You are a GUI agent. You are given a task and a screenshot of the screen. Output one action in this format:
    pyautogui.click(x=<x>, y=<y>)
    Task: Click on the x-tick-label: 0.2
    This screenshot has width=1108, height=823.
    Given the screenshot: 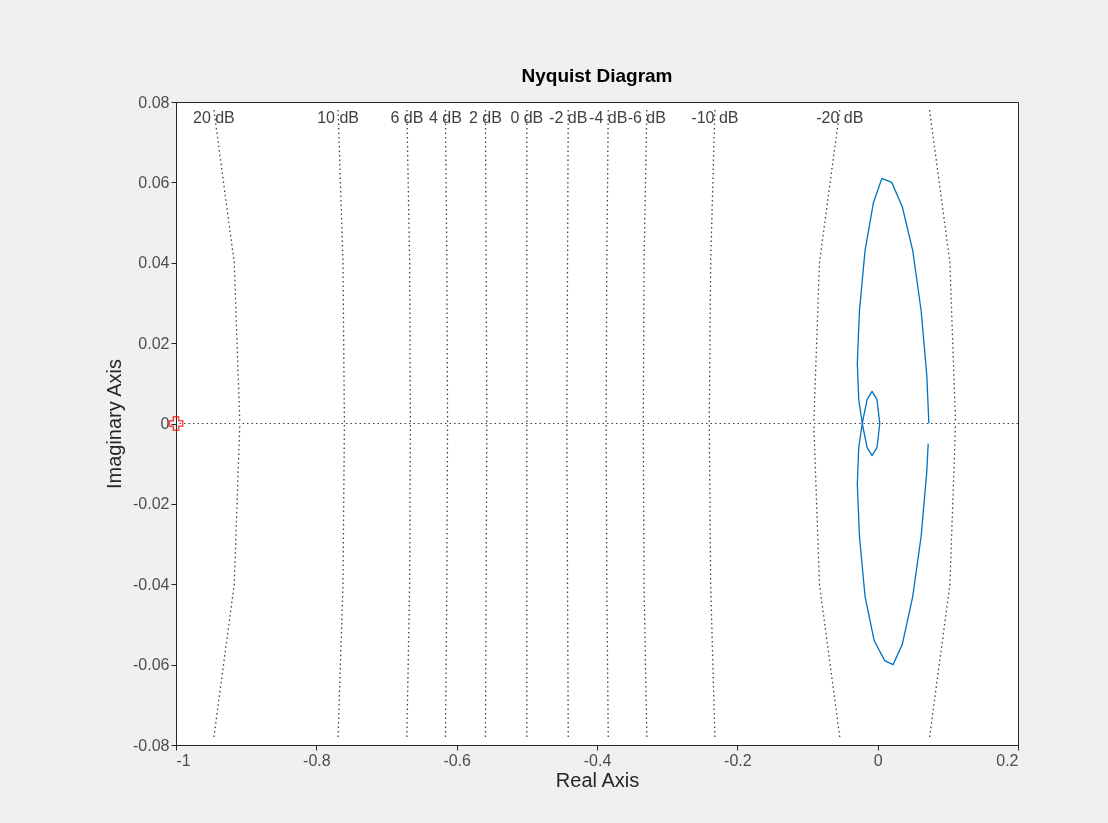 What is the action you would take?
    pyautogui.click(x=1007, y=760)
    